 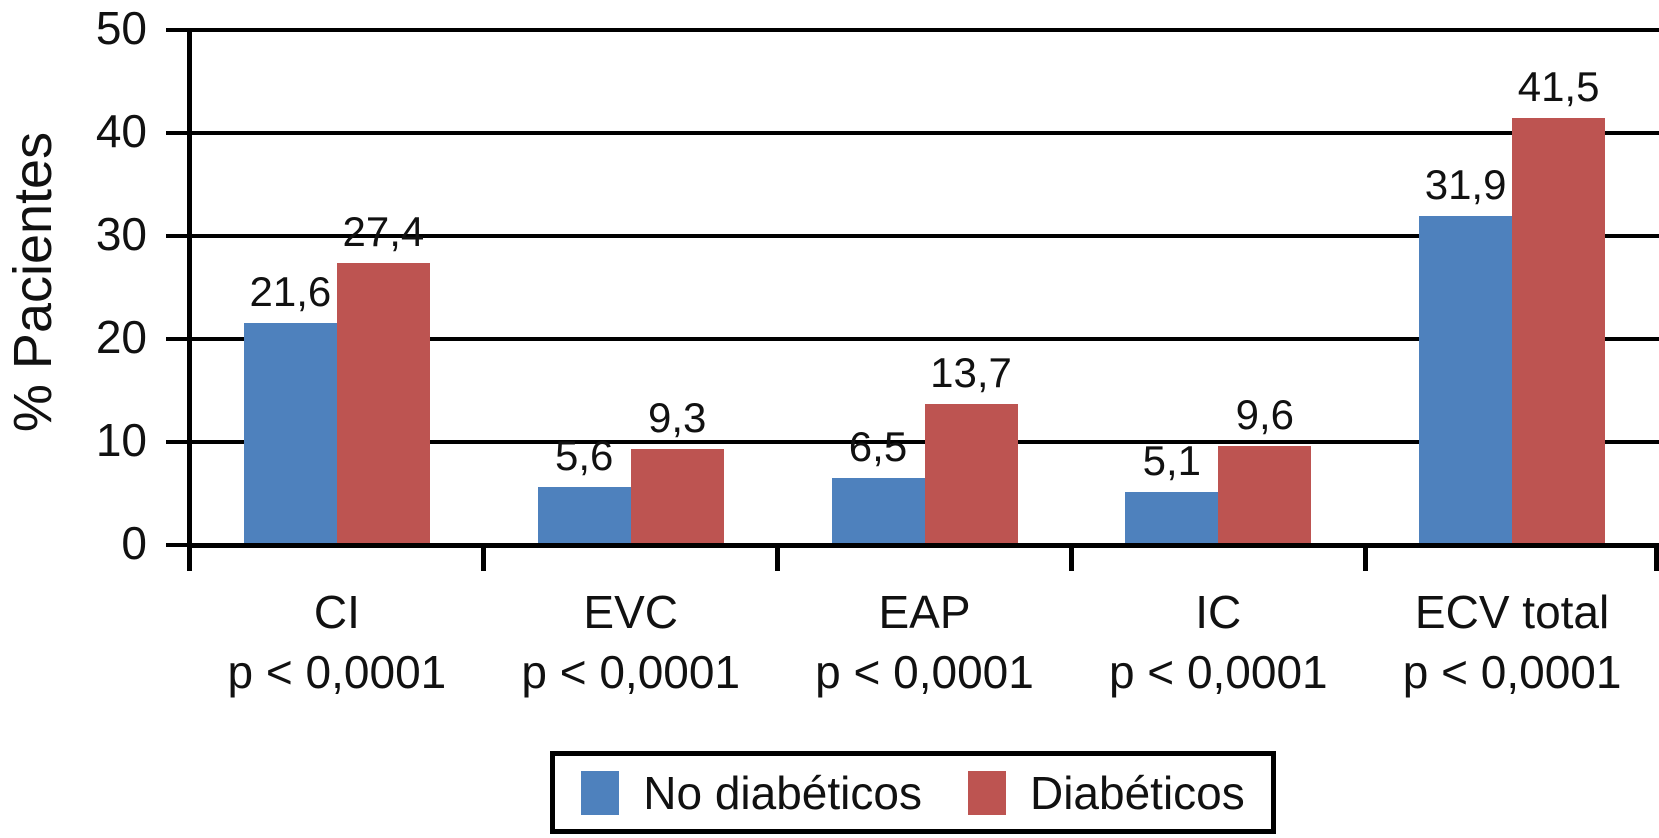 I want to click on category-label: CI, so click(x=336, y=612).